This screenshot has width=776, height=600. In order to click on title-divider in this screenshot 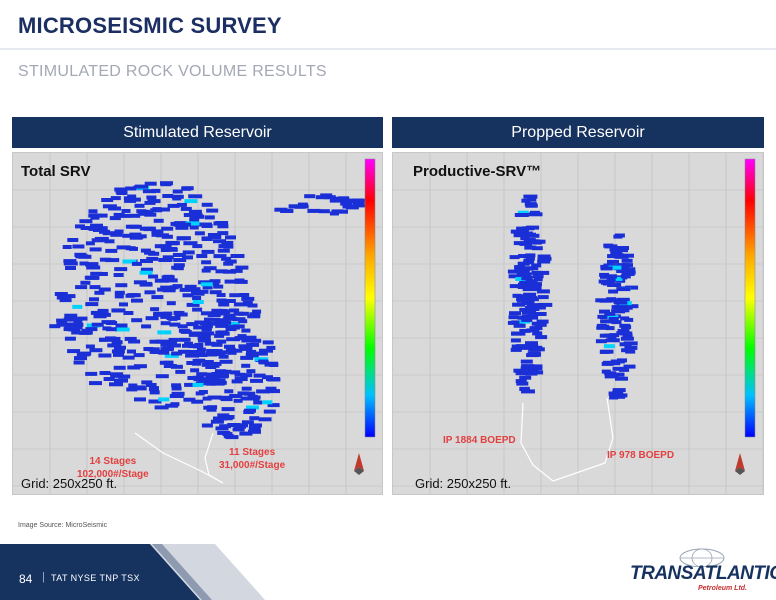, I will do `click(388, 49)`.